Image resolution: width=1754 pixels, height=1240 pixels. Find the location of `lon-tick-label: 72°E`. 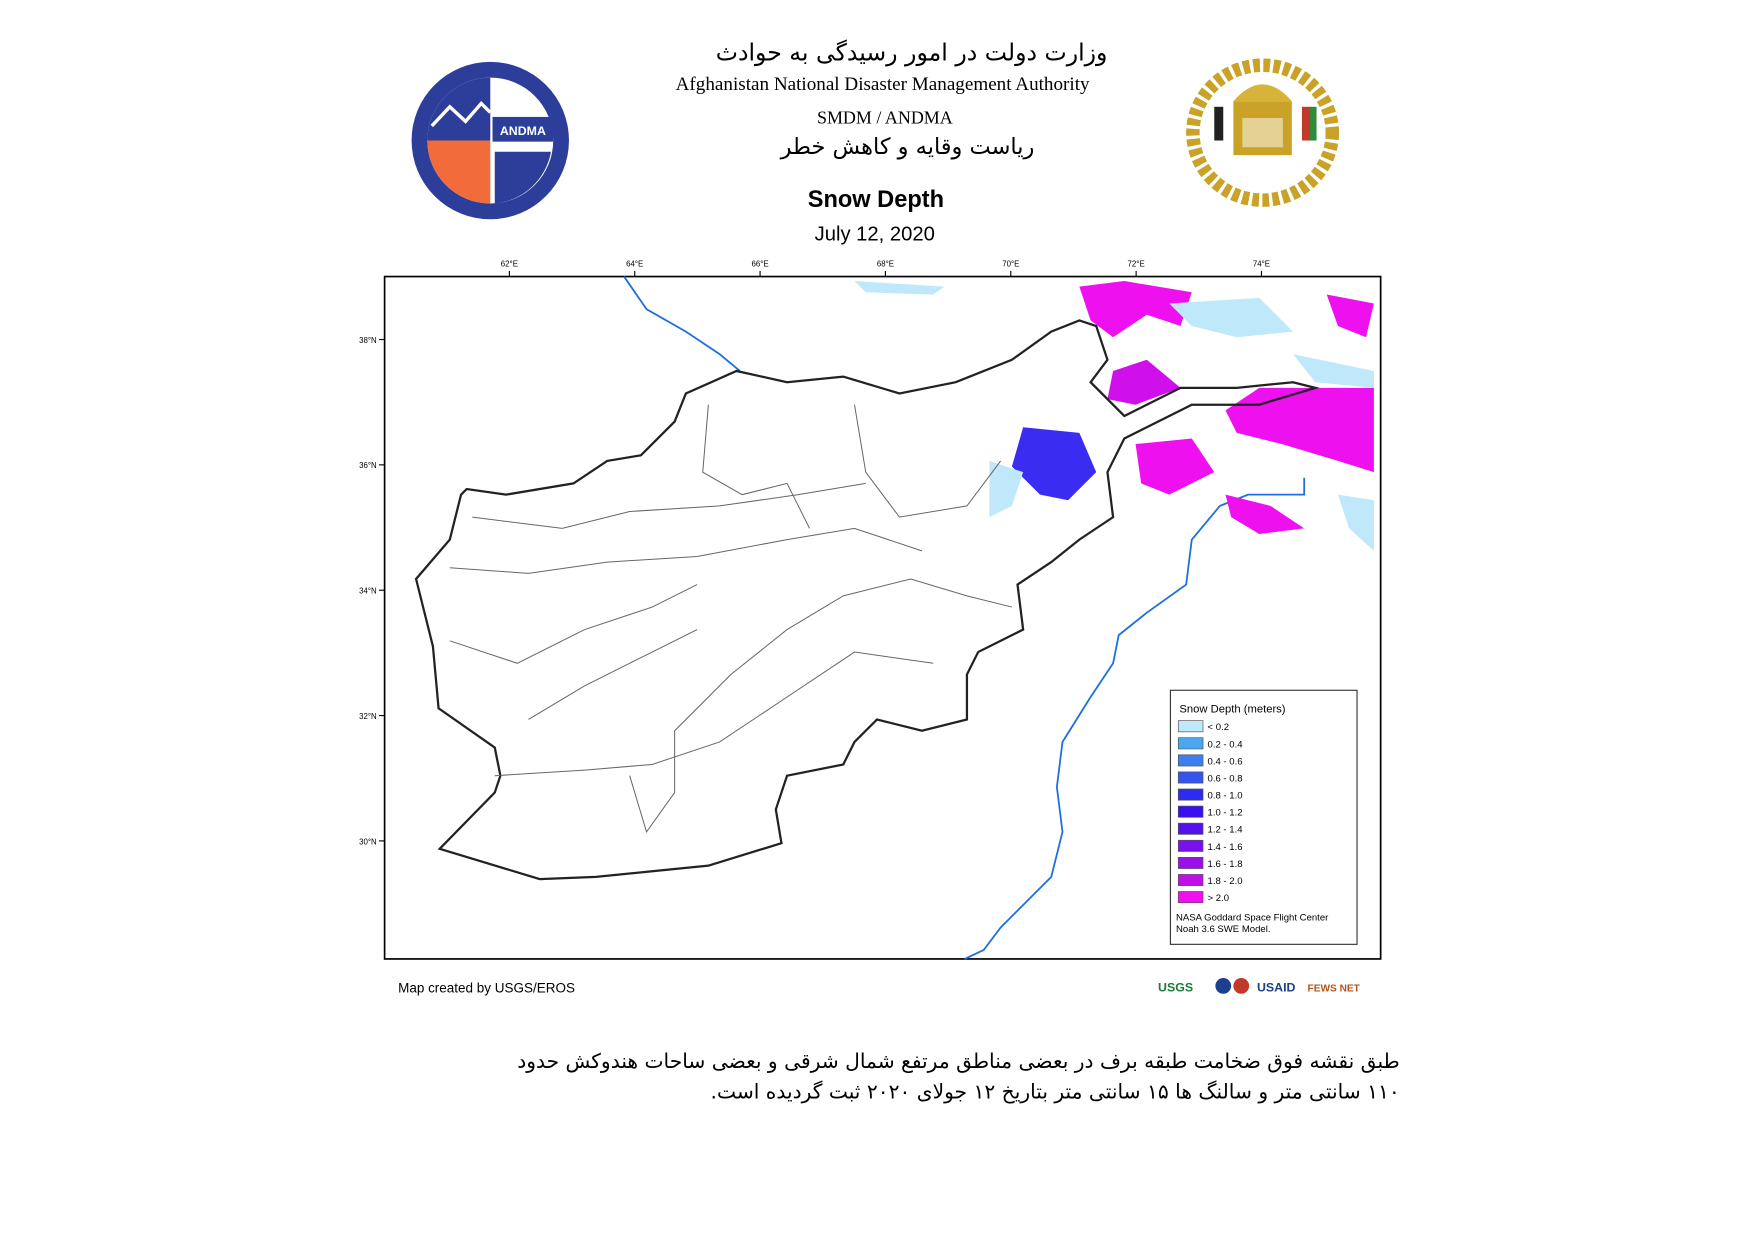

lon-tick-label: 72°E is located at coordinates (1136, 263).